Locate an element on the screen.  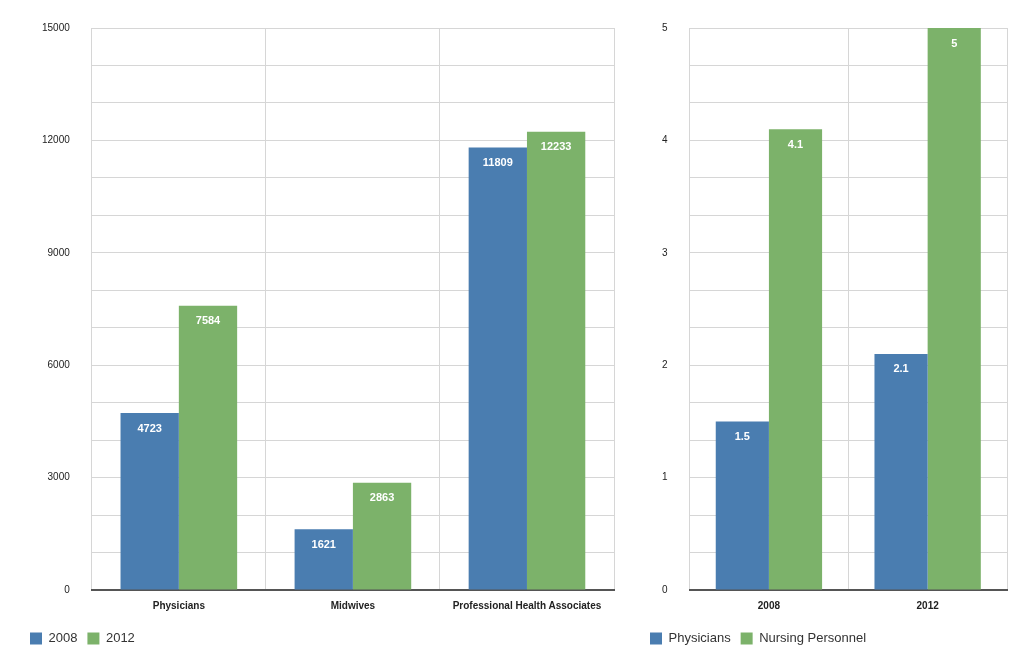
legend-label: Physicians is located at coordinates (700, 638).